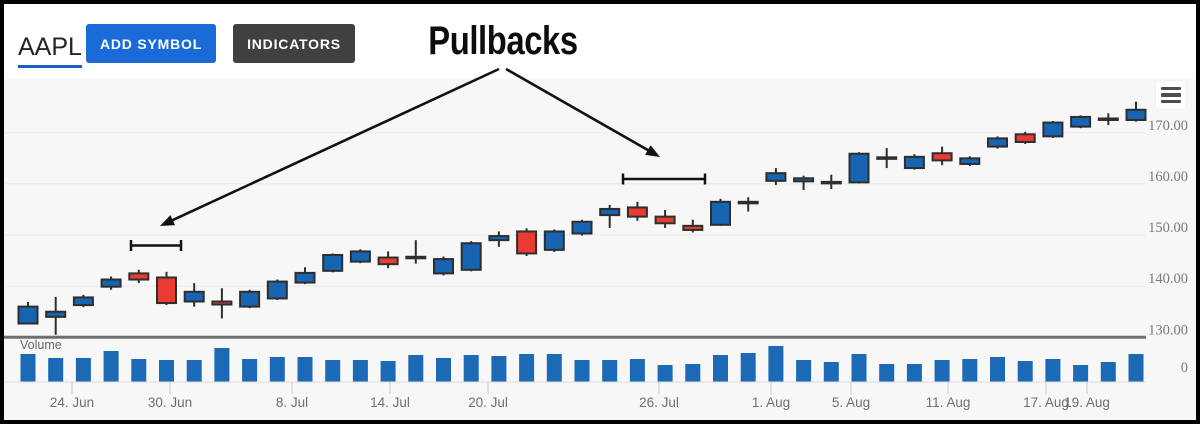 Image resolution: width=1200 pixels, height=424 pixels. What do you see at coordinates (1184, 368) in the screenshot?
I see `volume-axis-zero-label: 0` at bounding box center [1184, 368].